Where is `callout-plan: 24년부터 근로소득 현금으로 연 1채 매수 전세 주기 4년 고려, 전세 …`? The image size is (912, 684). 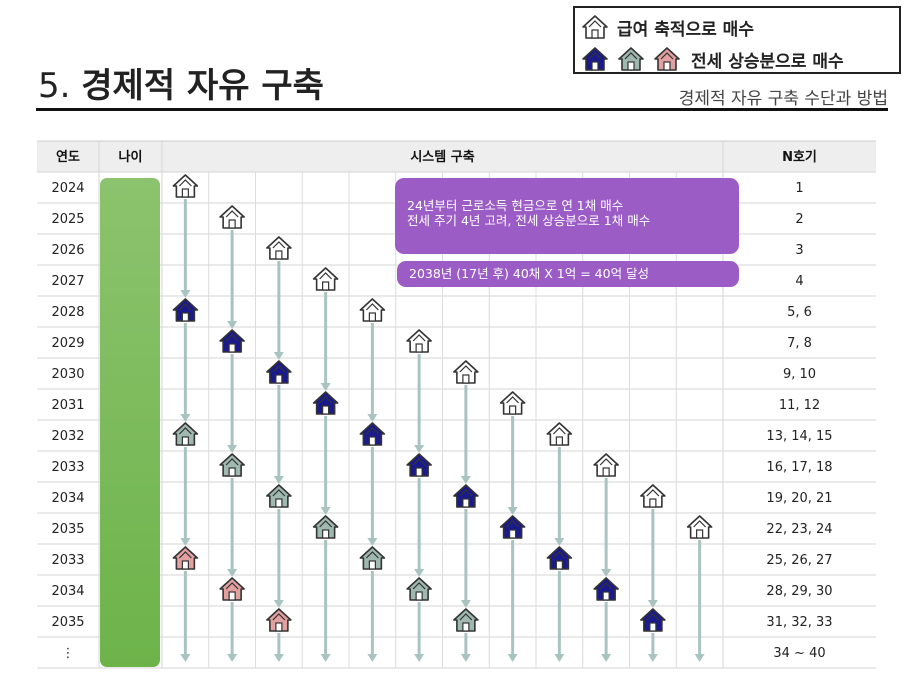 callout-plan: 24년부터 근로소득 현금으로 연 1채 매수 전세 주기 4년 고려, 전세 … is located at coordinates (567, 216).